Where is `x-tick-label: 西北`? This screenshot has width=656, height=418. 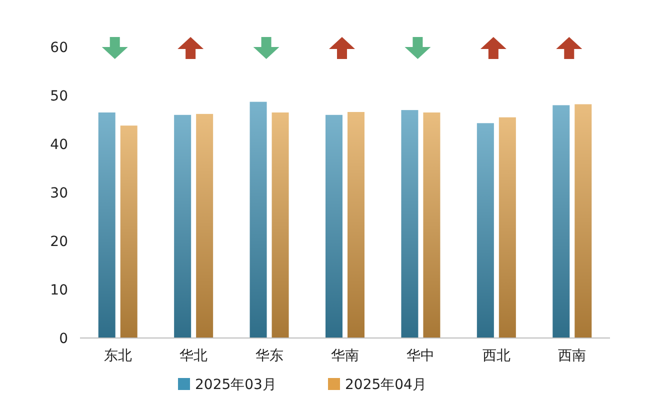
x-tick-label: 西北 is located at coordinates (496, 356).